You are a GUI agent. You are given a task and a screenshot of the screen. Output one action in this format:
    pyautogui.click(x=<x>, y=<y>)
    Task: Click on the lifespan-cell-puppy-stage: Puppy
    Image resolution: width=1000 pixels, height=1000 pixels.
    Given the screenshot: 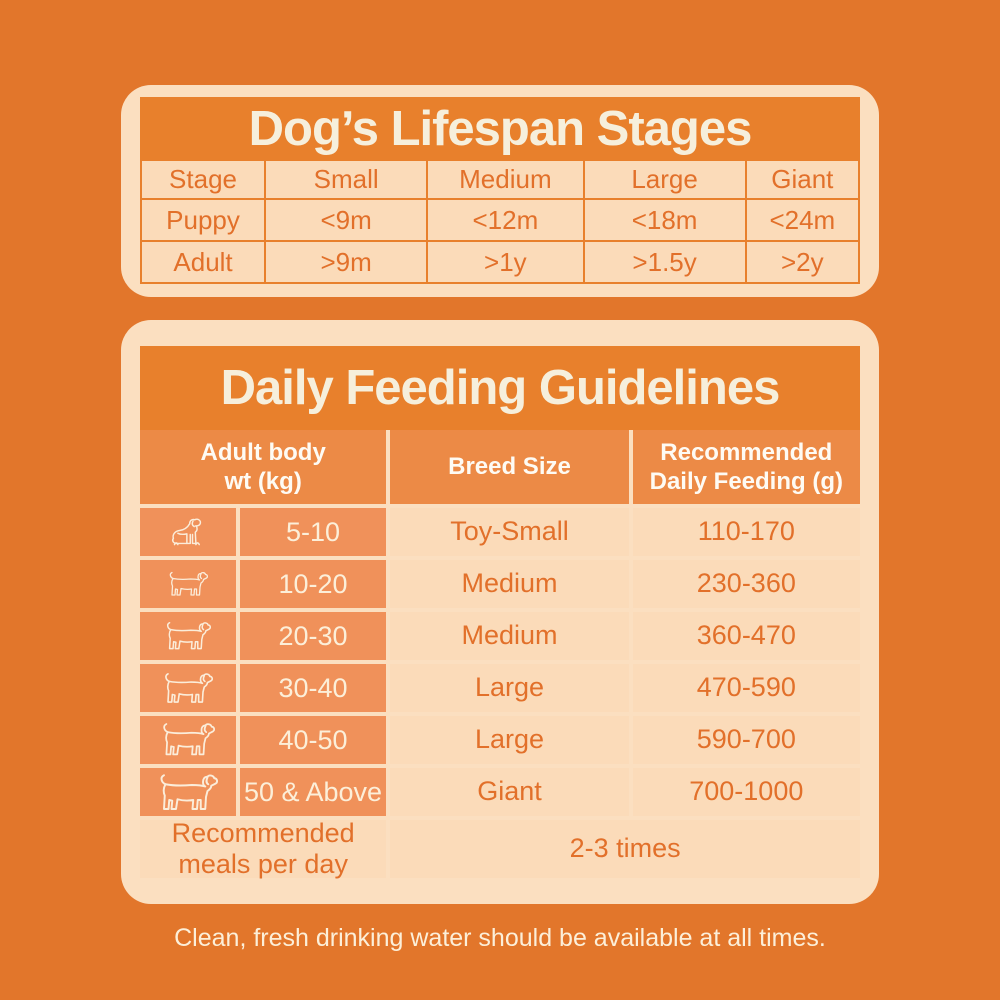 What is the action you would take?
    pyautogui.click(x=203, y=220)
    